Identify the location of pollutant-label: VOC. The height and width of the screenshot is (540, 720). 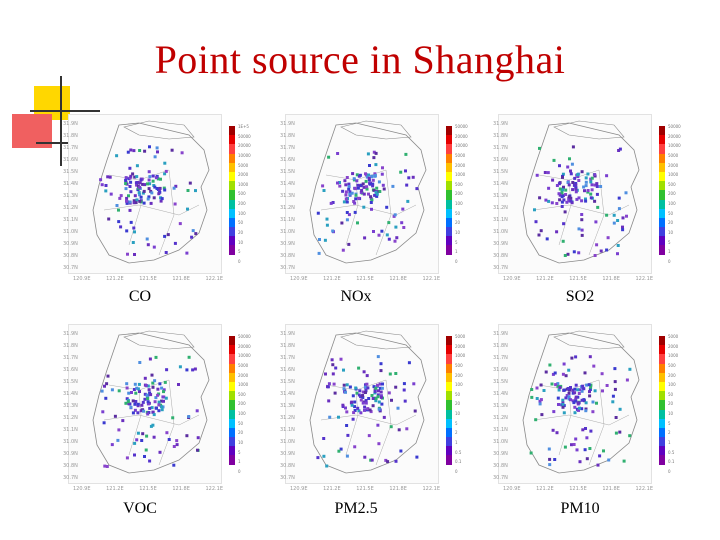
(140, 508).